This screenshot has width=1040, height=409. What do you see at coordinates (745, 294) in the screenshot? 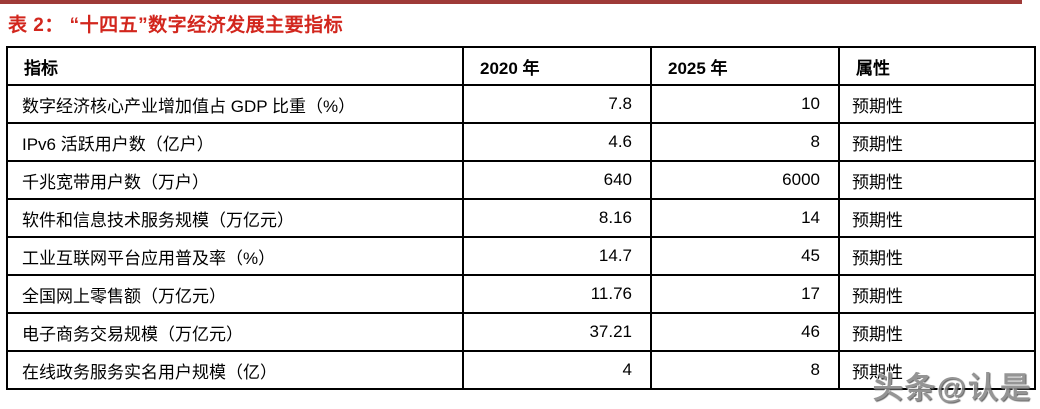
I see `value-2025-cell: 17` at bounding box center [745, 294].